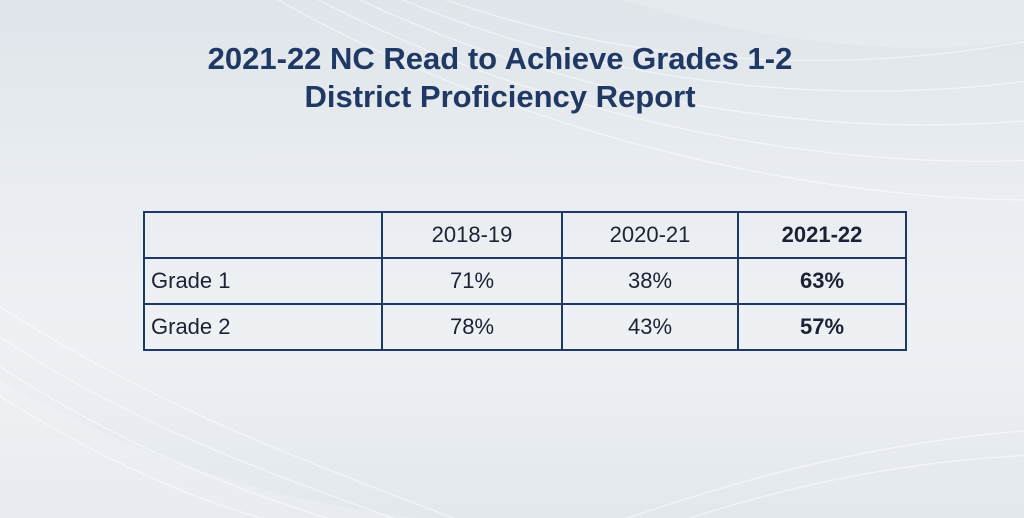  I want to click on column-header-2021-22: 2021-22, so click(822, 235).